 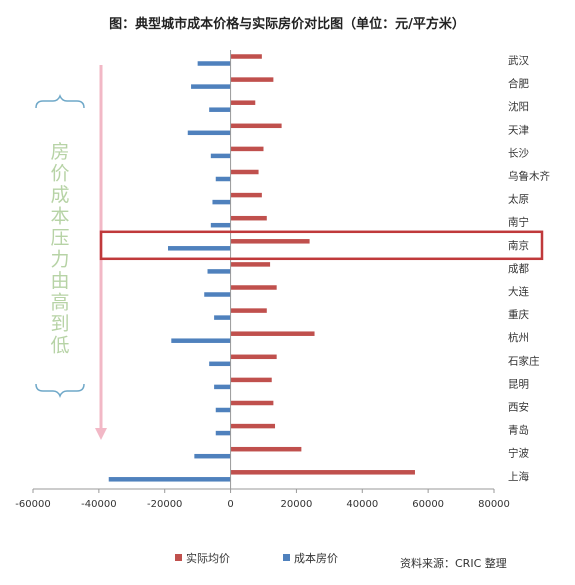 What do you see at coordinates (59, 346) in the screenshot?
I see `annotation-char: 低` at bounding box center [59, 346].